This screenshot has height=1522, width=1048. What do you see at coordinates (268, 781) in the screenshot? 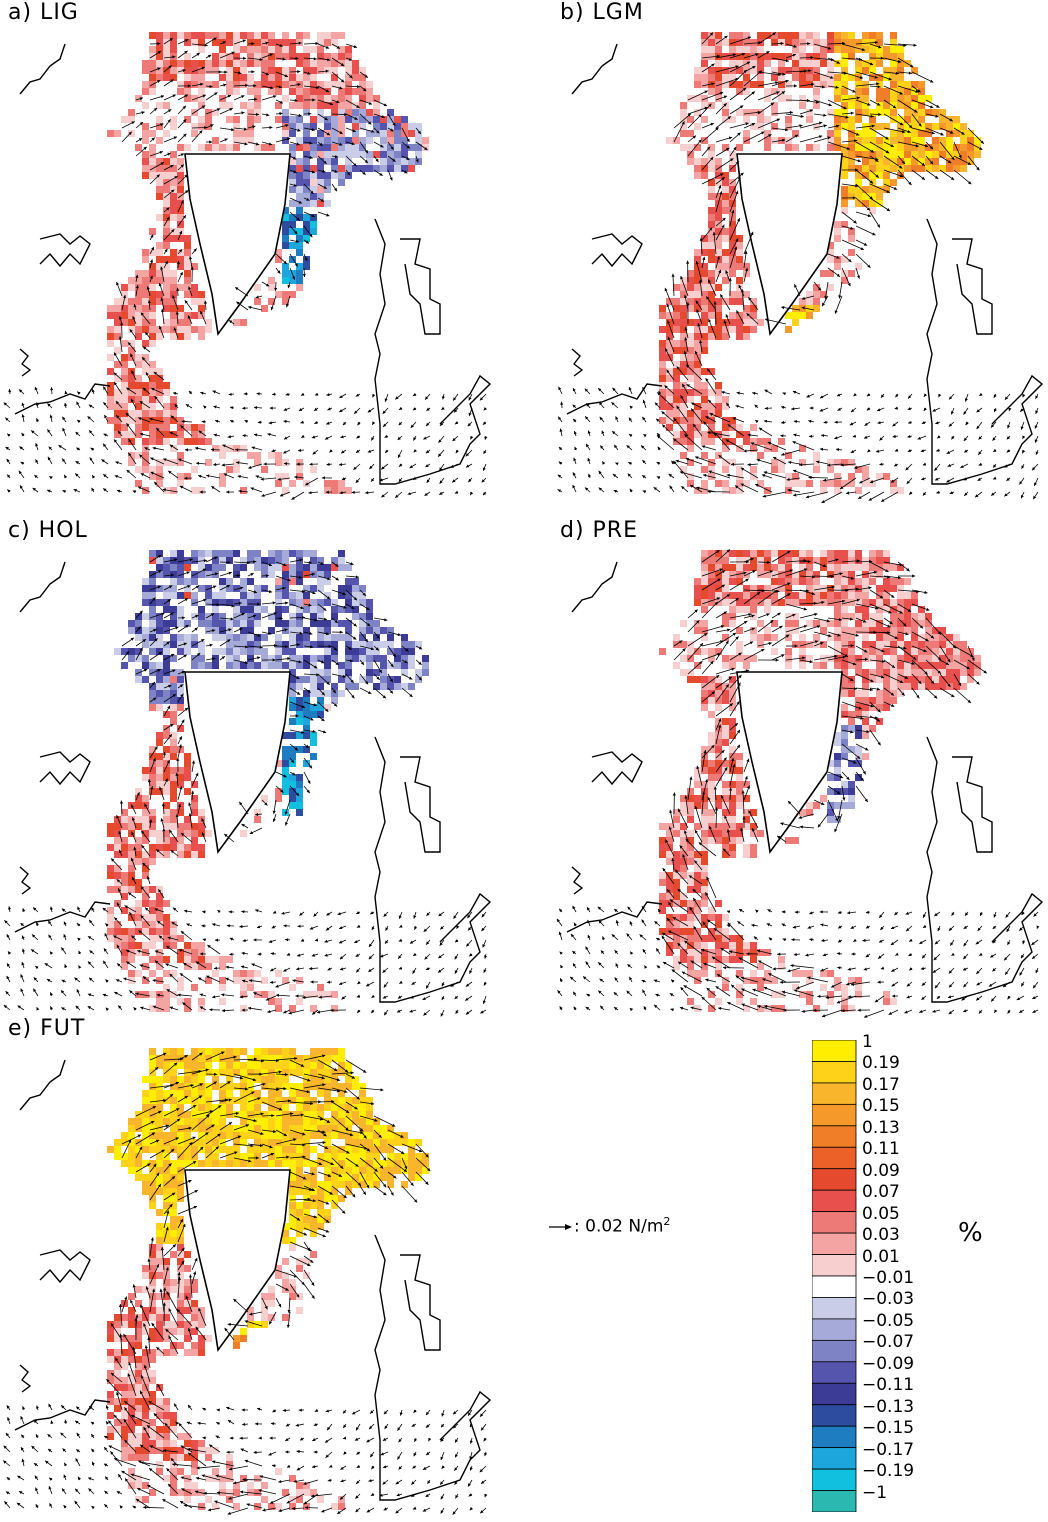
I see `anomaly-field` at bounding box center [268, 781].